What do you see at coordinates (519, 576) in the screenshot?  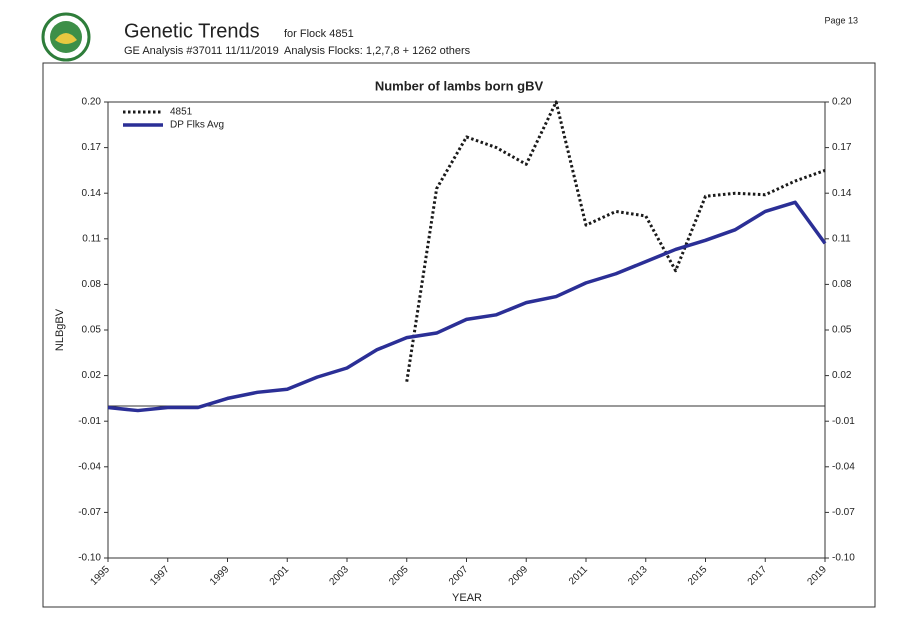 I see `x-tick-label: 2009` at bounding box center [519, 576].